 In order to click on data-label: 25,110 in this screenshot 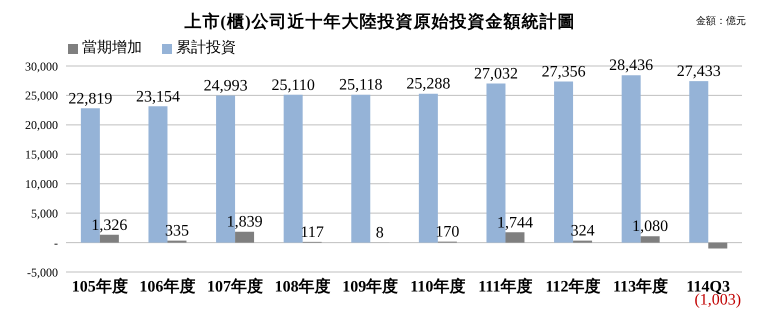, I will do `click(293, 85)`.